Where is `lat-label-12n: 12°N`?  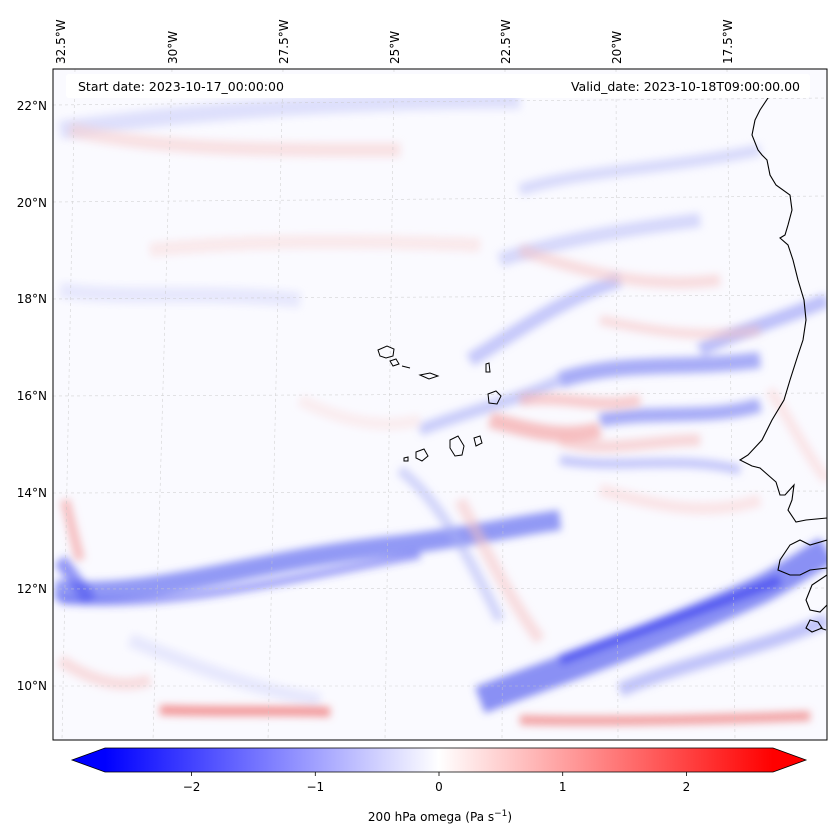 lat-label-12n: 12°N is located at coordinates (32, 589).